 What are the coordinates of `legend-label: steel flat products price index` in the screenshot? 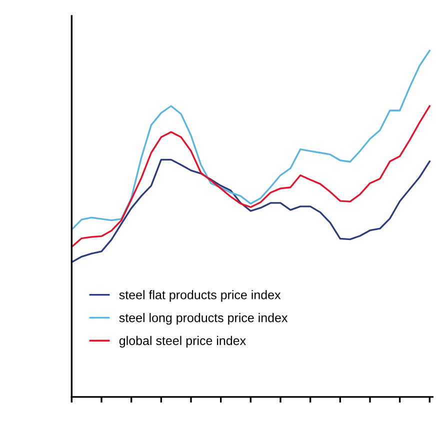 It's located at (200, 296).